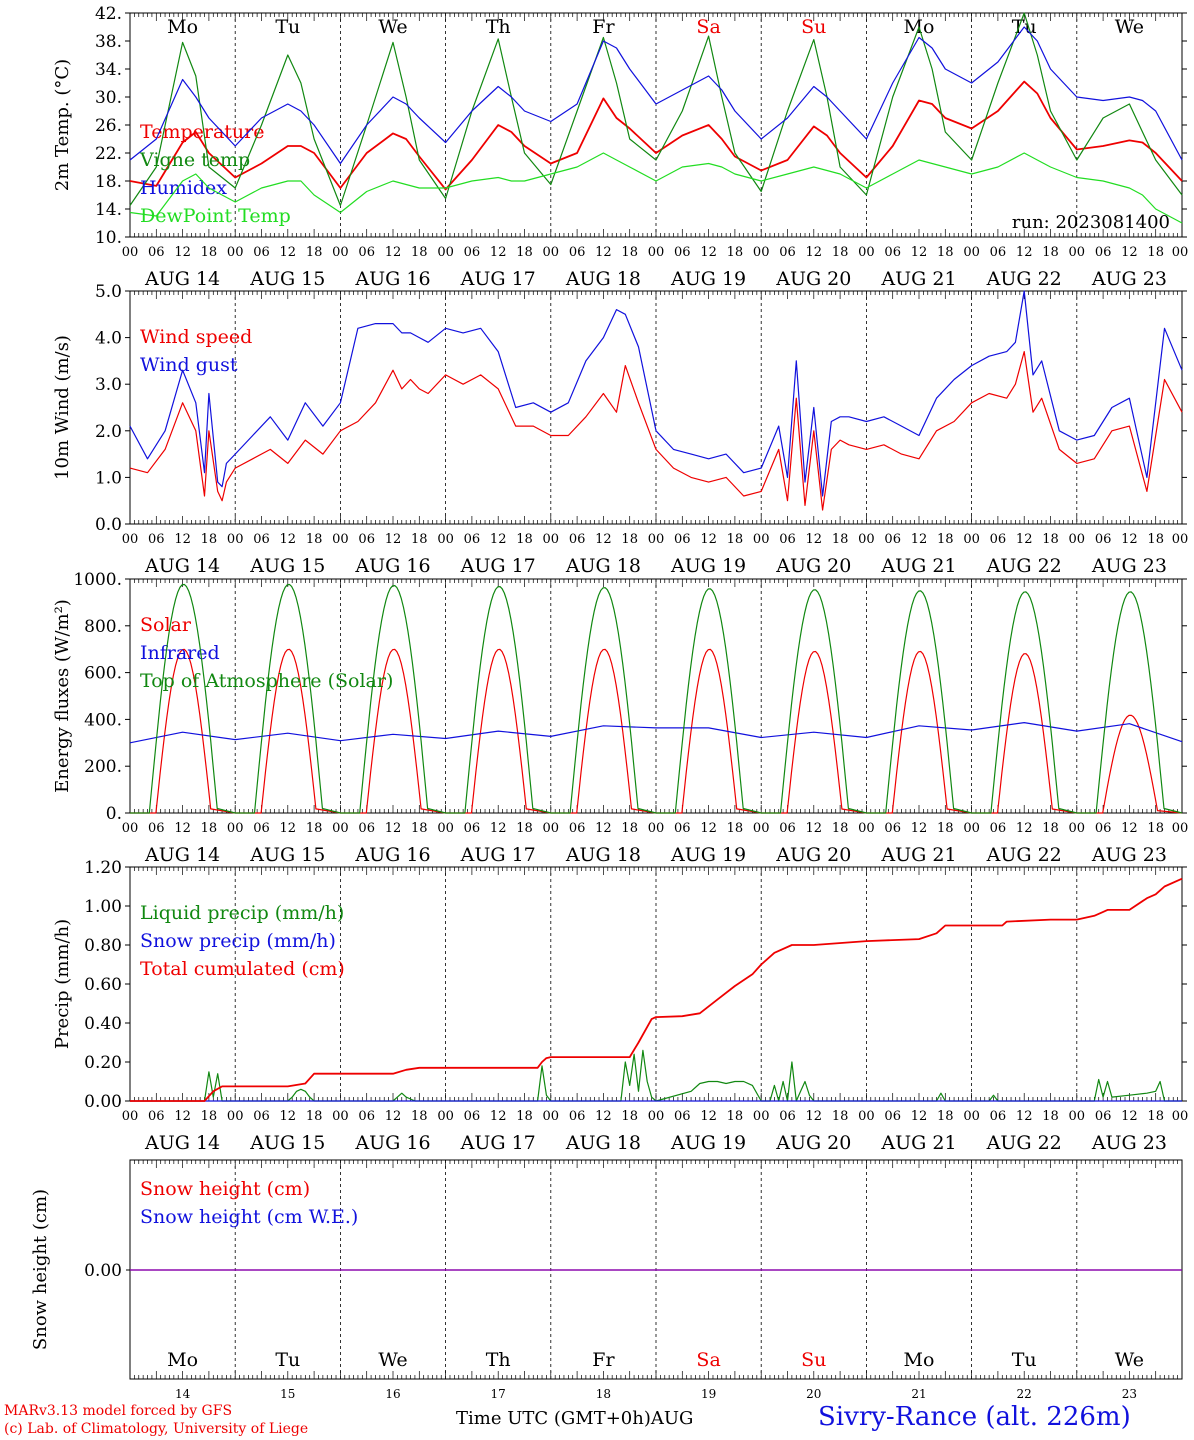  Describe the element at coordinates (656, 989) in the screenshot. I see `series-line` at that location.